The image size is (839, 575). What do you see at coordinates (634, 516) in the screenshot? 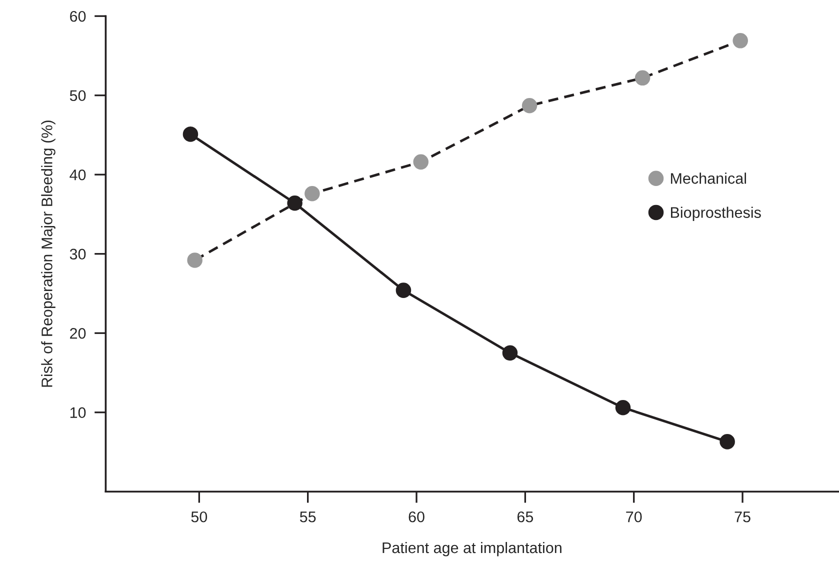
I see `x-tick-label: 70` at bounding box center [634, 516].